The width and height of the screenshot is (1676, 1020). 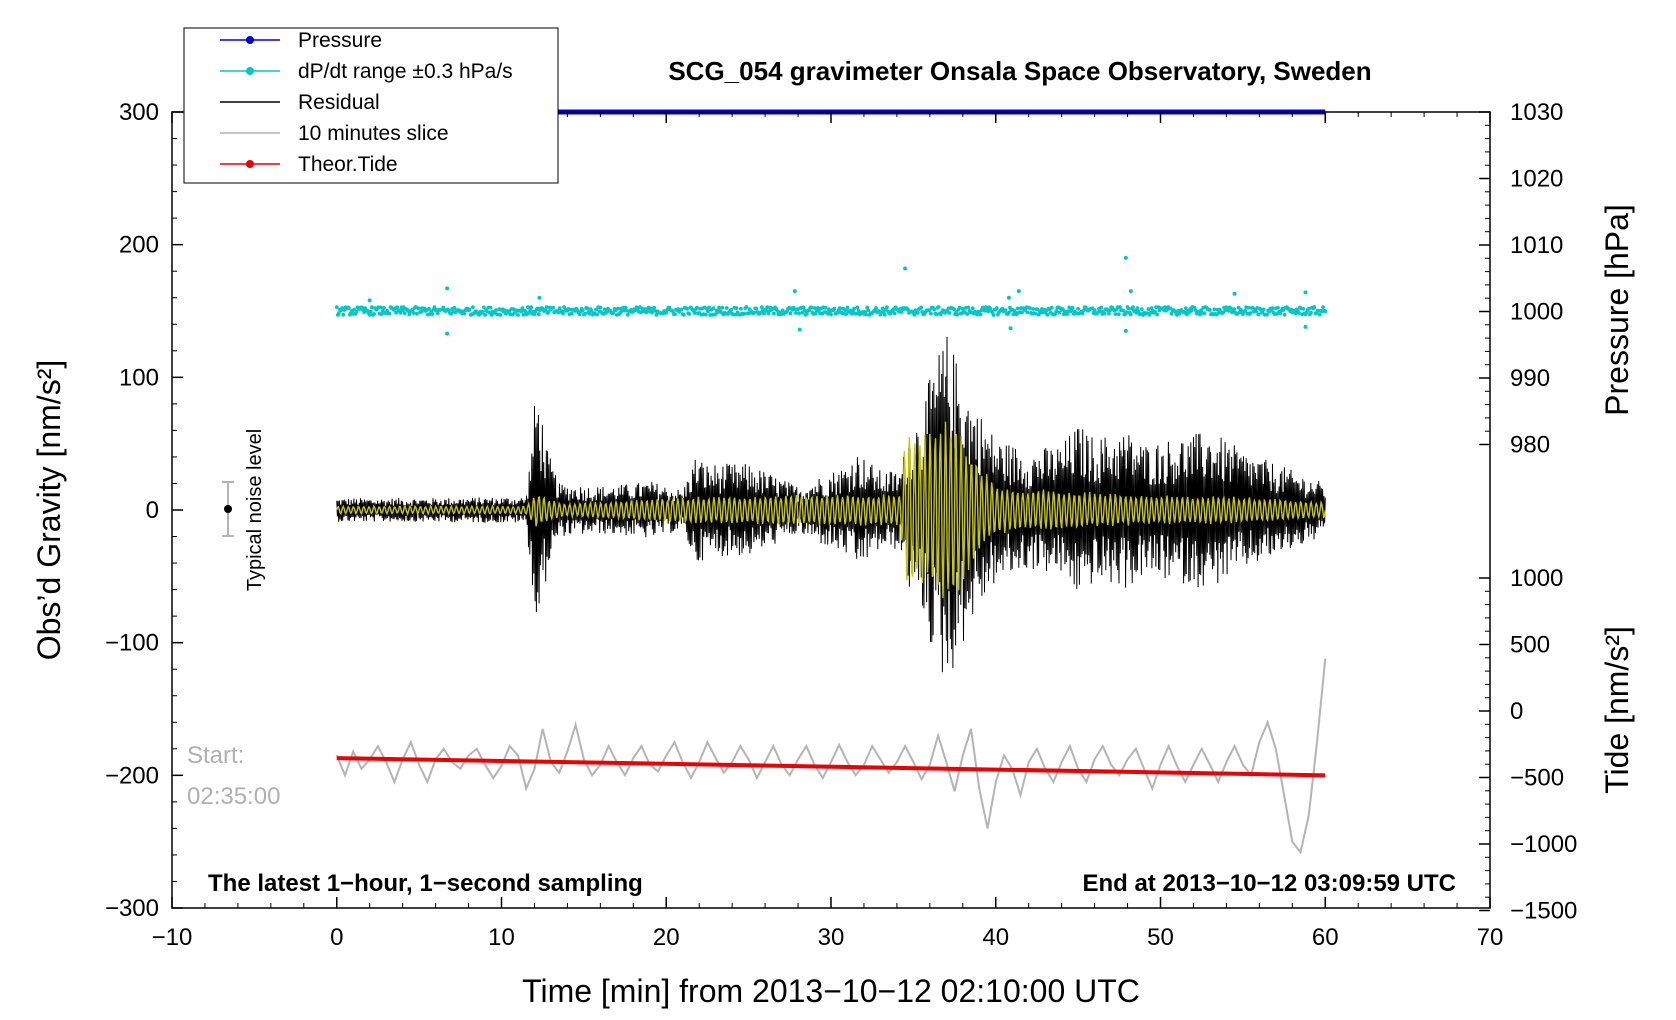 What do you see at coordinates (336, 937) in the screenshot?
I see `x-tick-label: 0` at bounding box center [336, 937].